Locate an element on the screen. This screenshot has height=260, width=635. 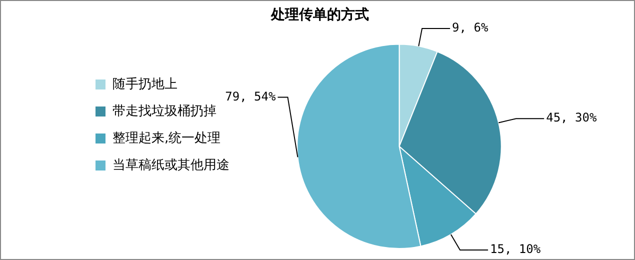
data-label: 15, 10% is located at coordinates (516, 249).